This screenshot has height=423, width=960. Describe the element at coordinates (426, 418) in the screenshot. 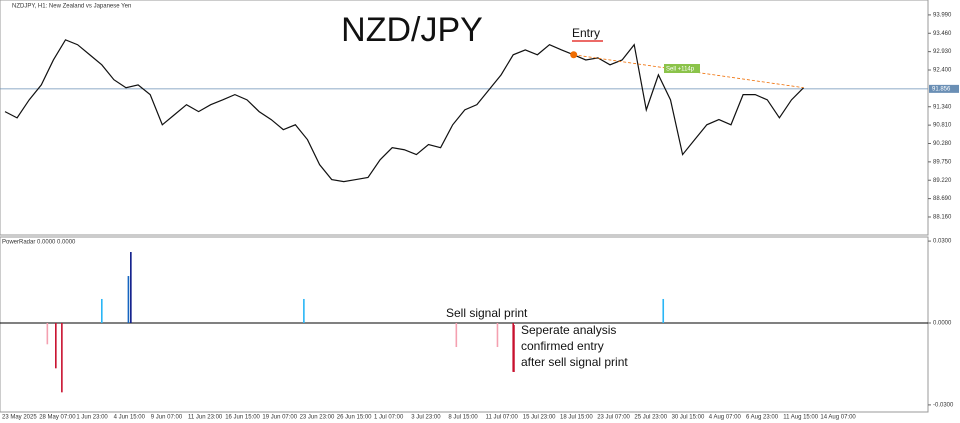

I see `x-tick-label: 3 Jul 23:00` at that location.